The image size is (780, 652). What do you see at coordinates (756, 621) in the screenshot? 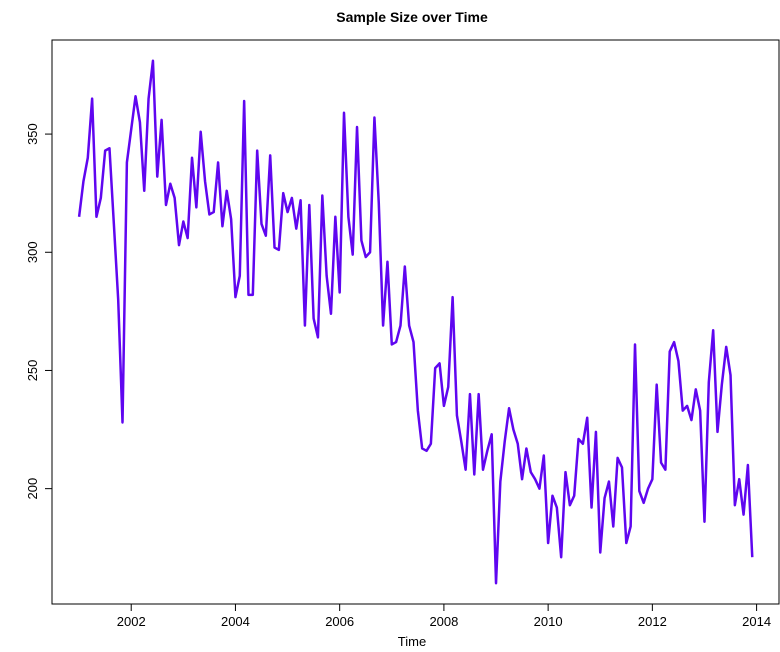
I see `x-tick-label: 2014` at bounding box center [756, 621].